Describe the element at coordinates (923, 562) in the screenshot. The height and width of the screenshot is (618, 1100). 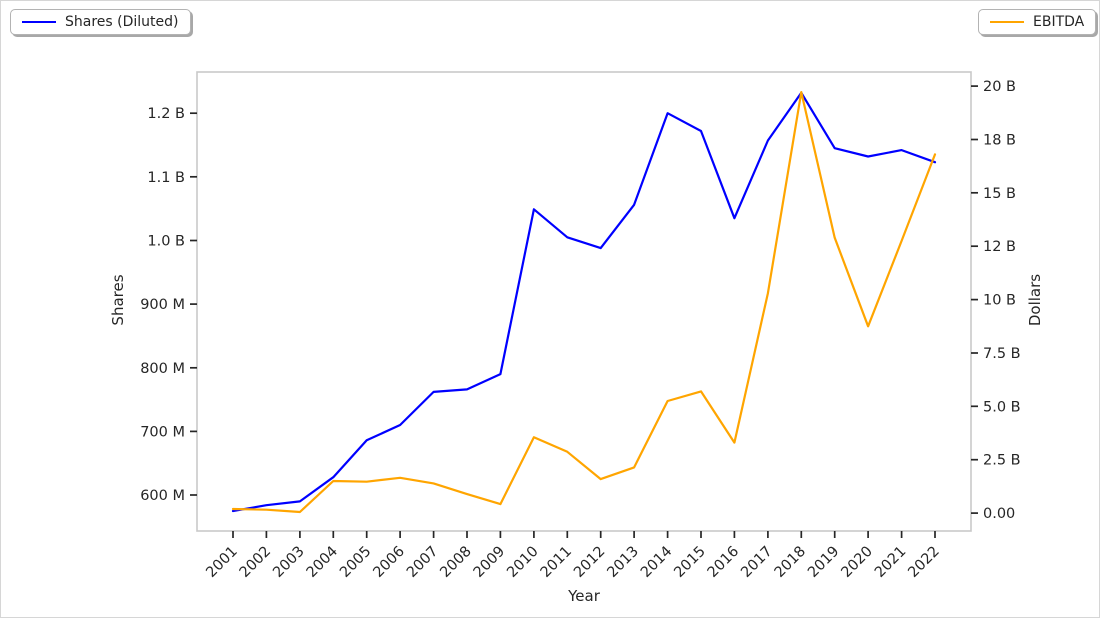
I see `x-tick-label: 2022` at that location.